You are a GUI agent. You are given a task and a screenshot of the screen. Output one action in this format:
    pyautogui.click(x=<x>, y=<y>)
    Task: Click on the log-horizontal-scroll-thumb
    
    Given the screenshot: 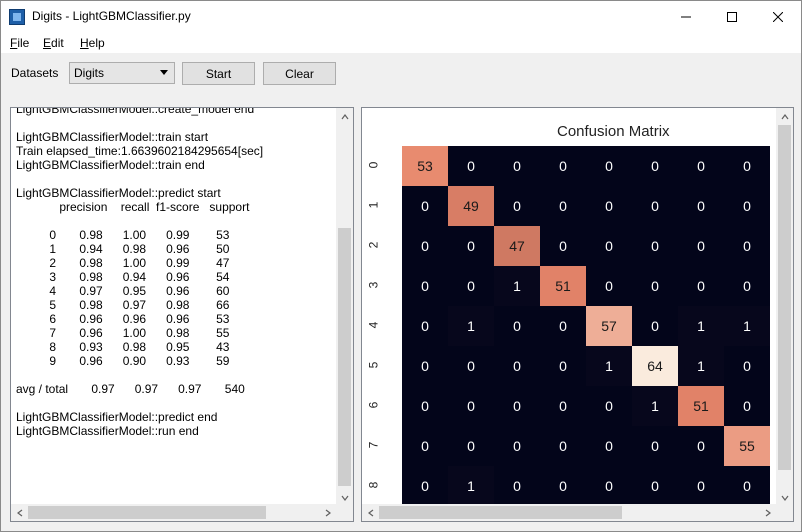 What is the action you would take?
    pyautogui.click(x=147, y=512)
    